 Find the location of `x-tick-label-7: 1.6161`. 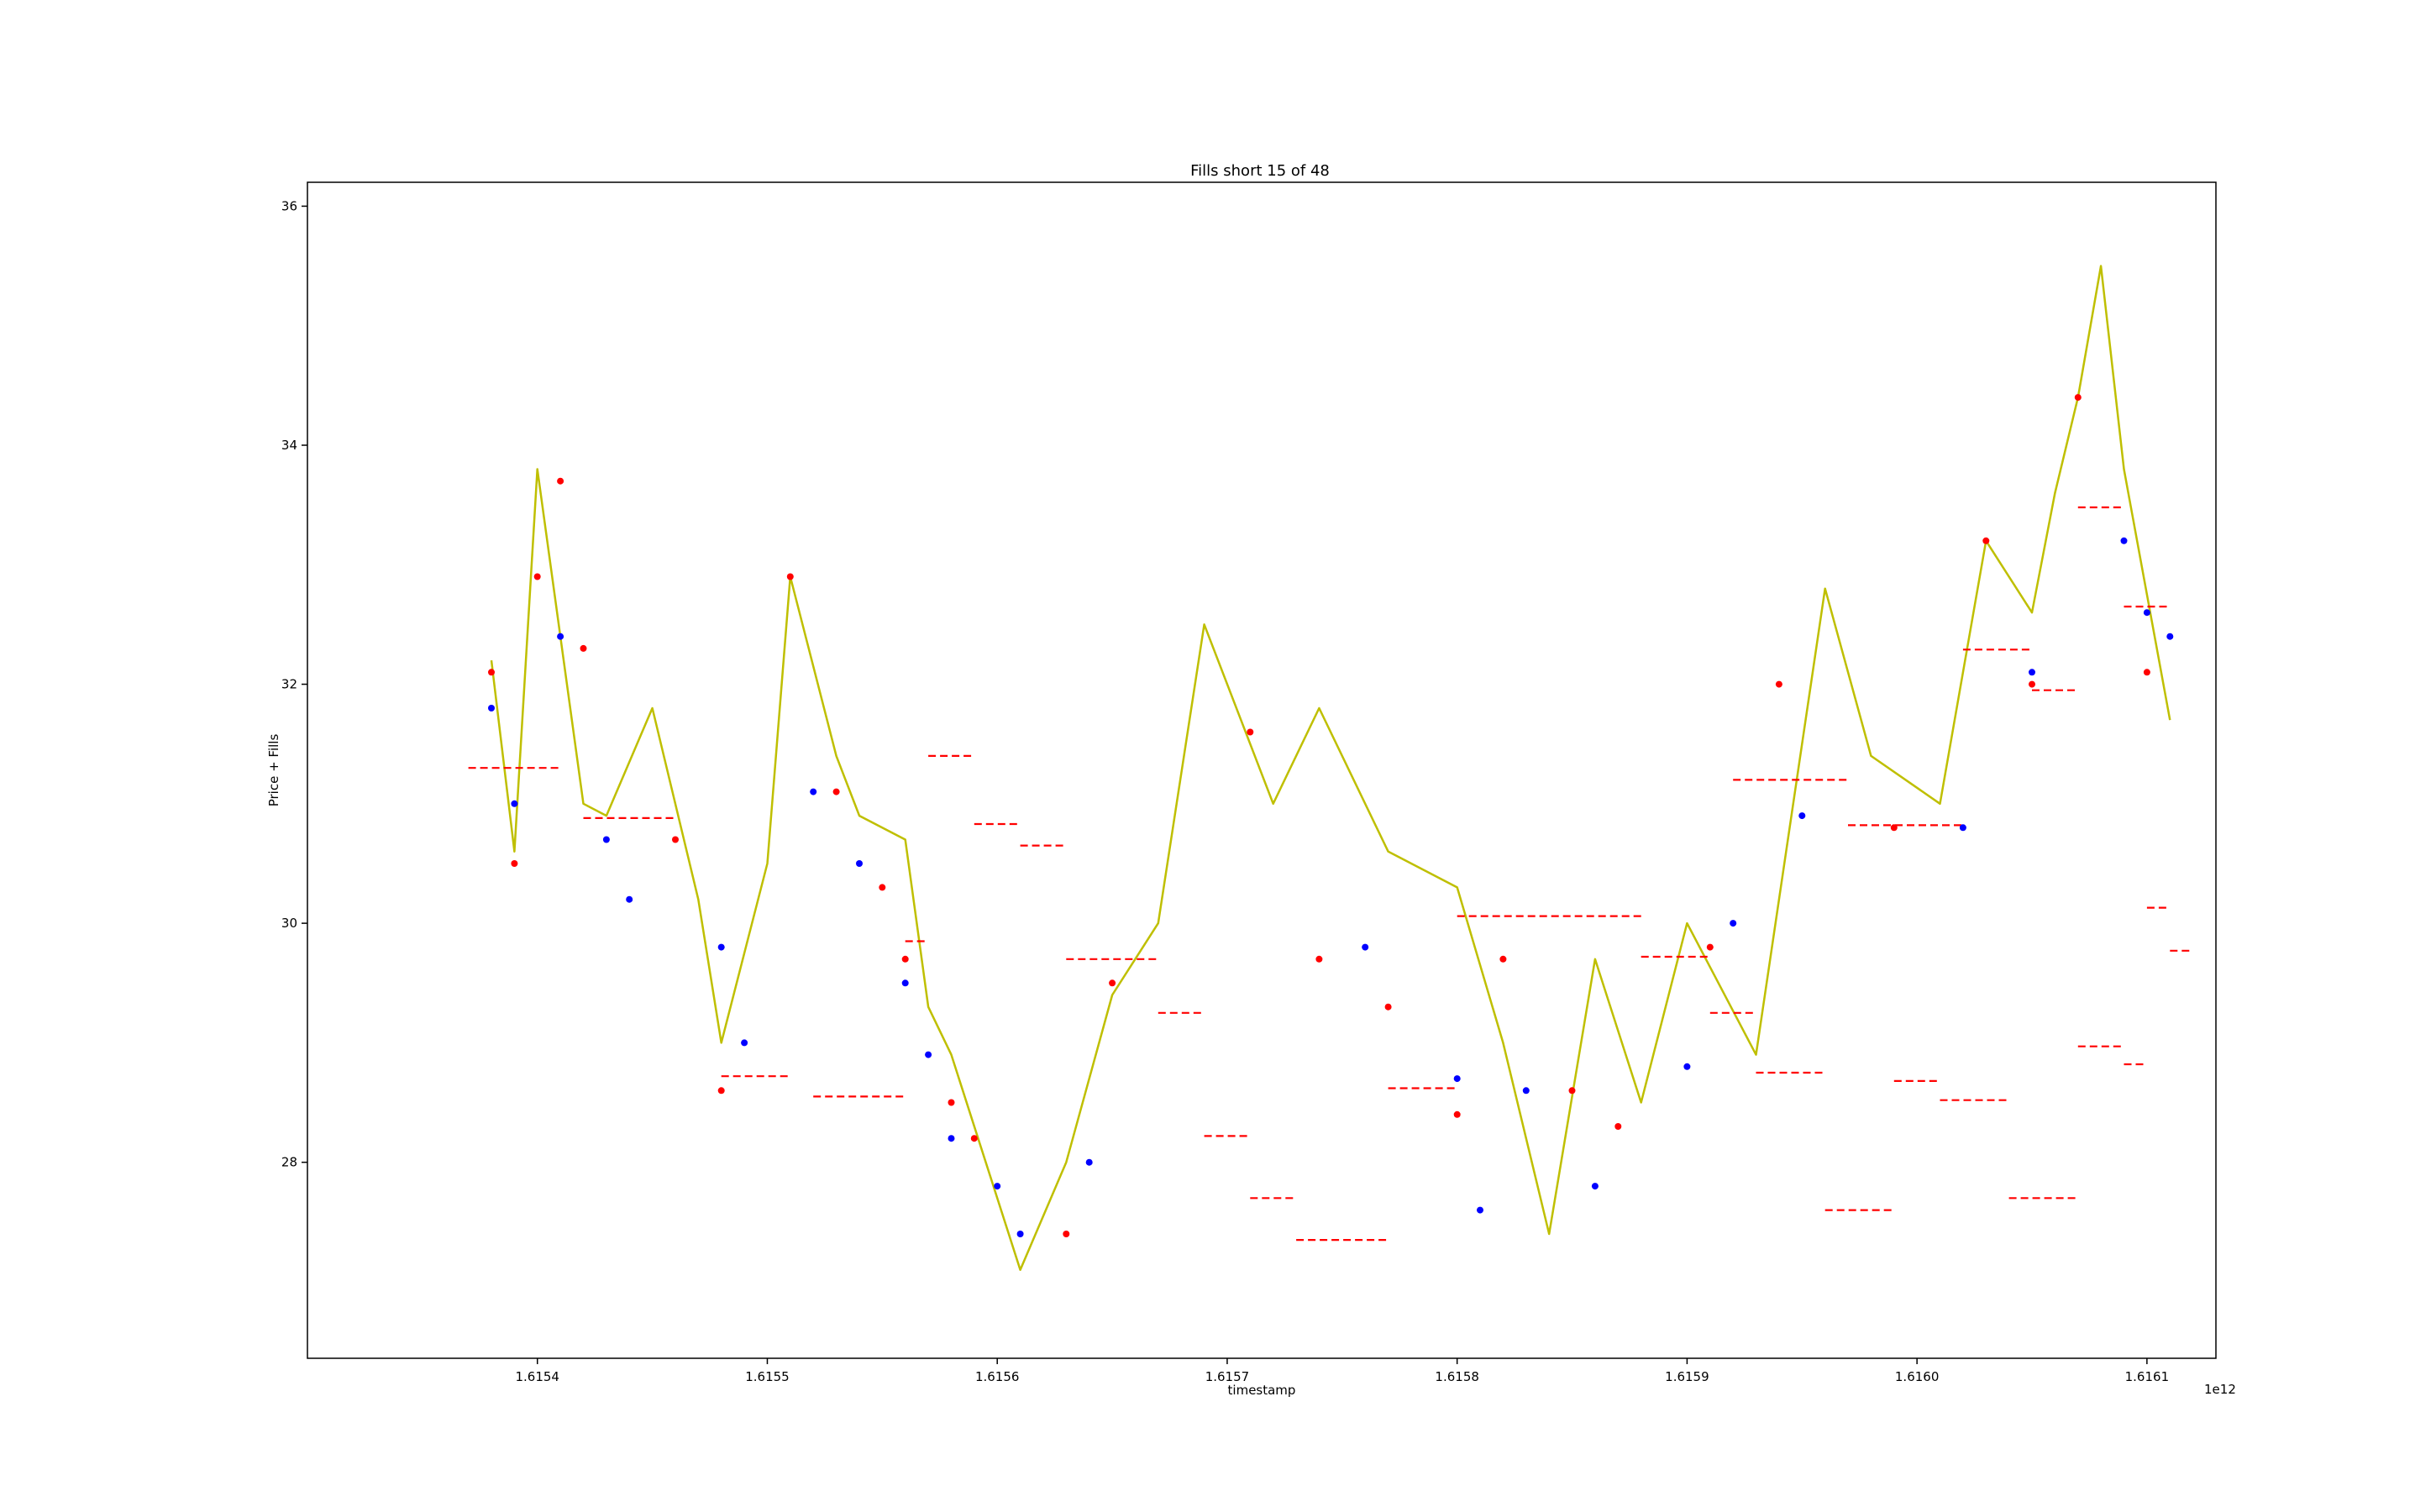

x-tick-label-7: 1.6161 is located at coordinates (2147, 1376).